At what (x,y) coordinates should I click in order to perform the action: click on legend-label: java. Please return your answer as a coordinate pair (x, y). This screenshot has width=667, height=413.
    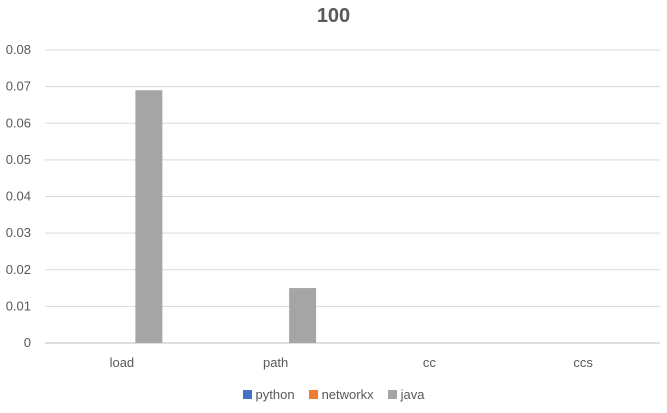
    Looking at the image, I should click on (412, 394).